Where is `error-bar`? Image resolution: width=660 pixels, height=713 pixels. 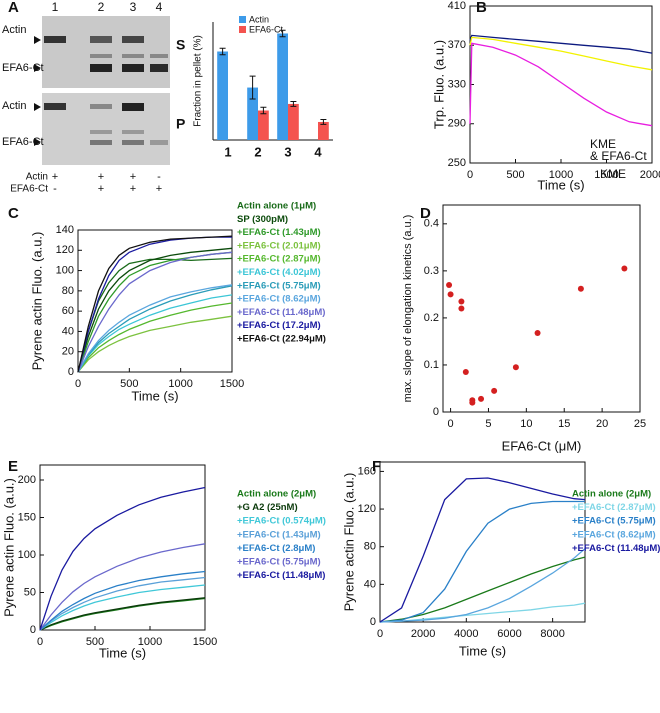 error-bar is located at coordinates (263, 110).